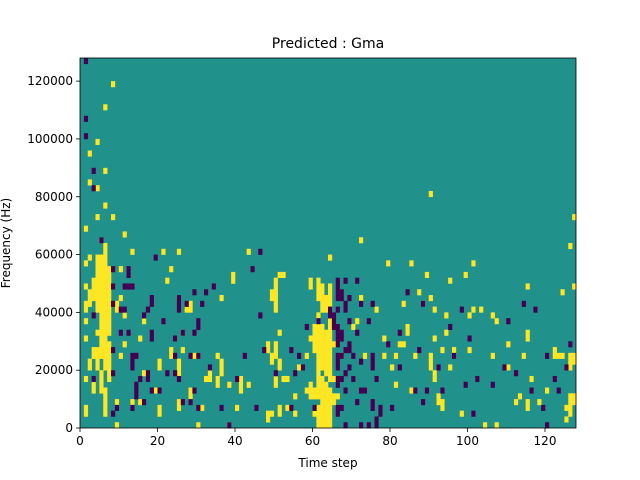  What do you see at coordinates (54, 255) in the screenshot?
I see `y-tick-label: 60000` at bounding box center [54, 255].